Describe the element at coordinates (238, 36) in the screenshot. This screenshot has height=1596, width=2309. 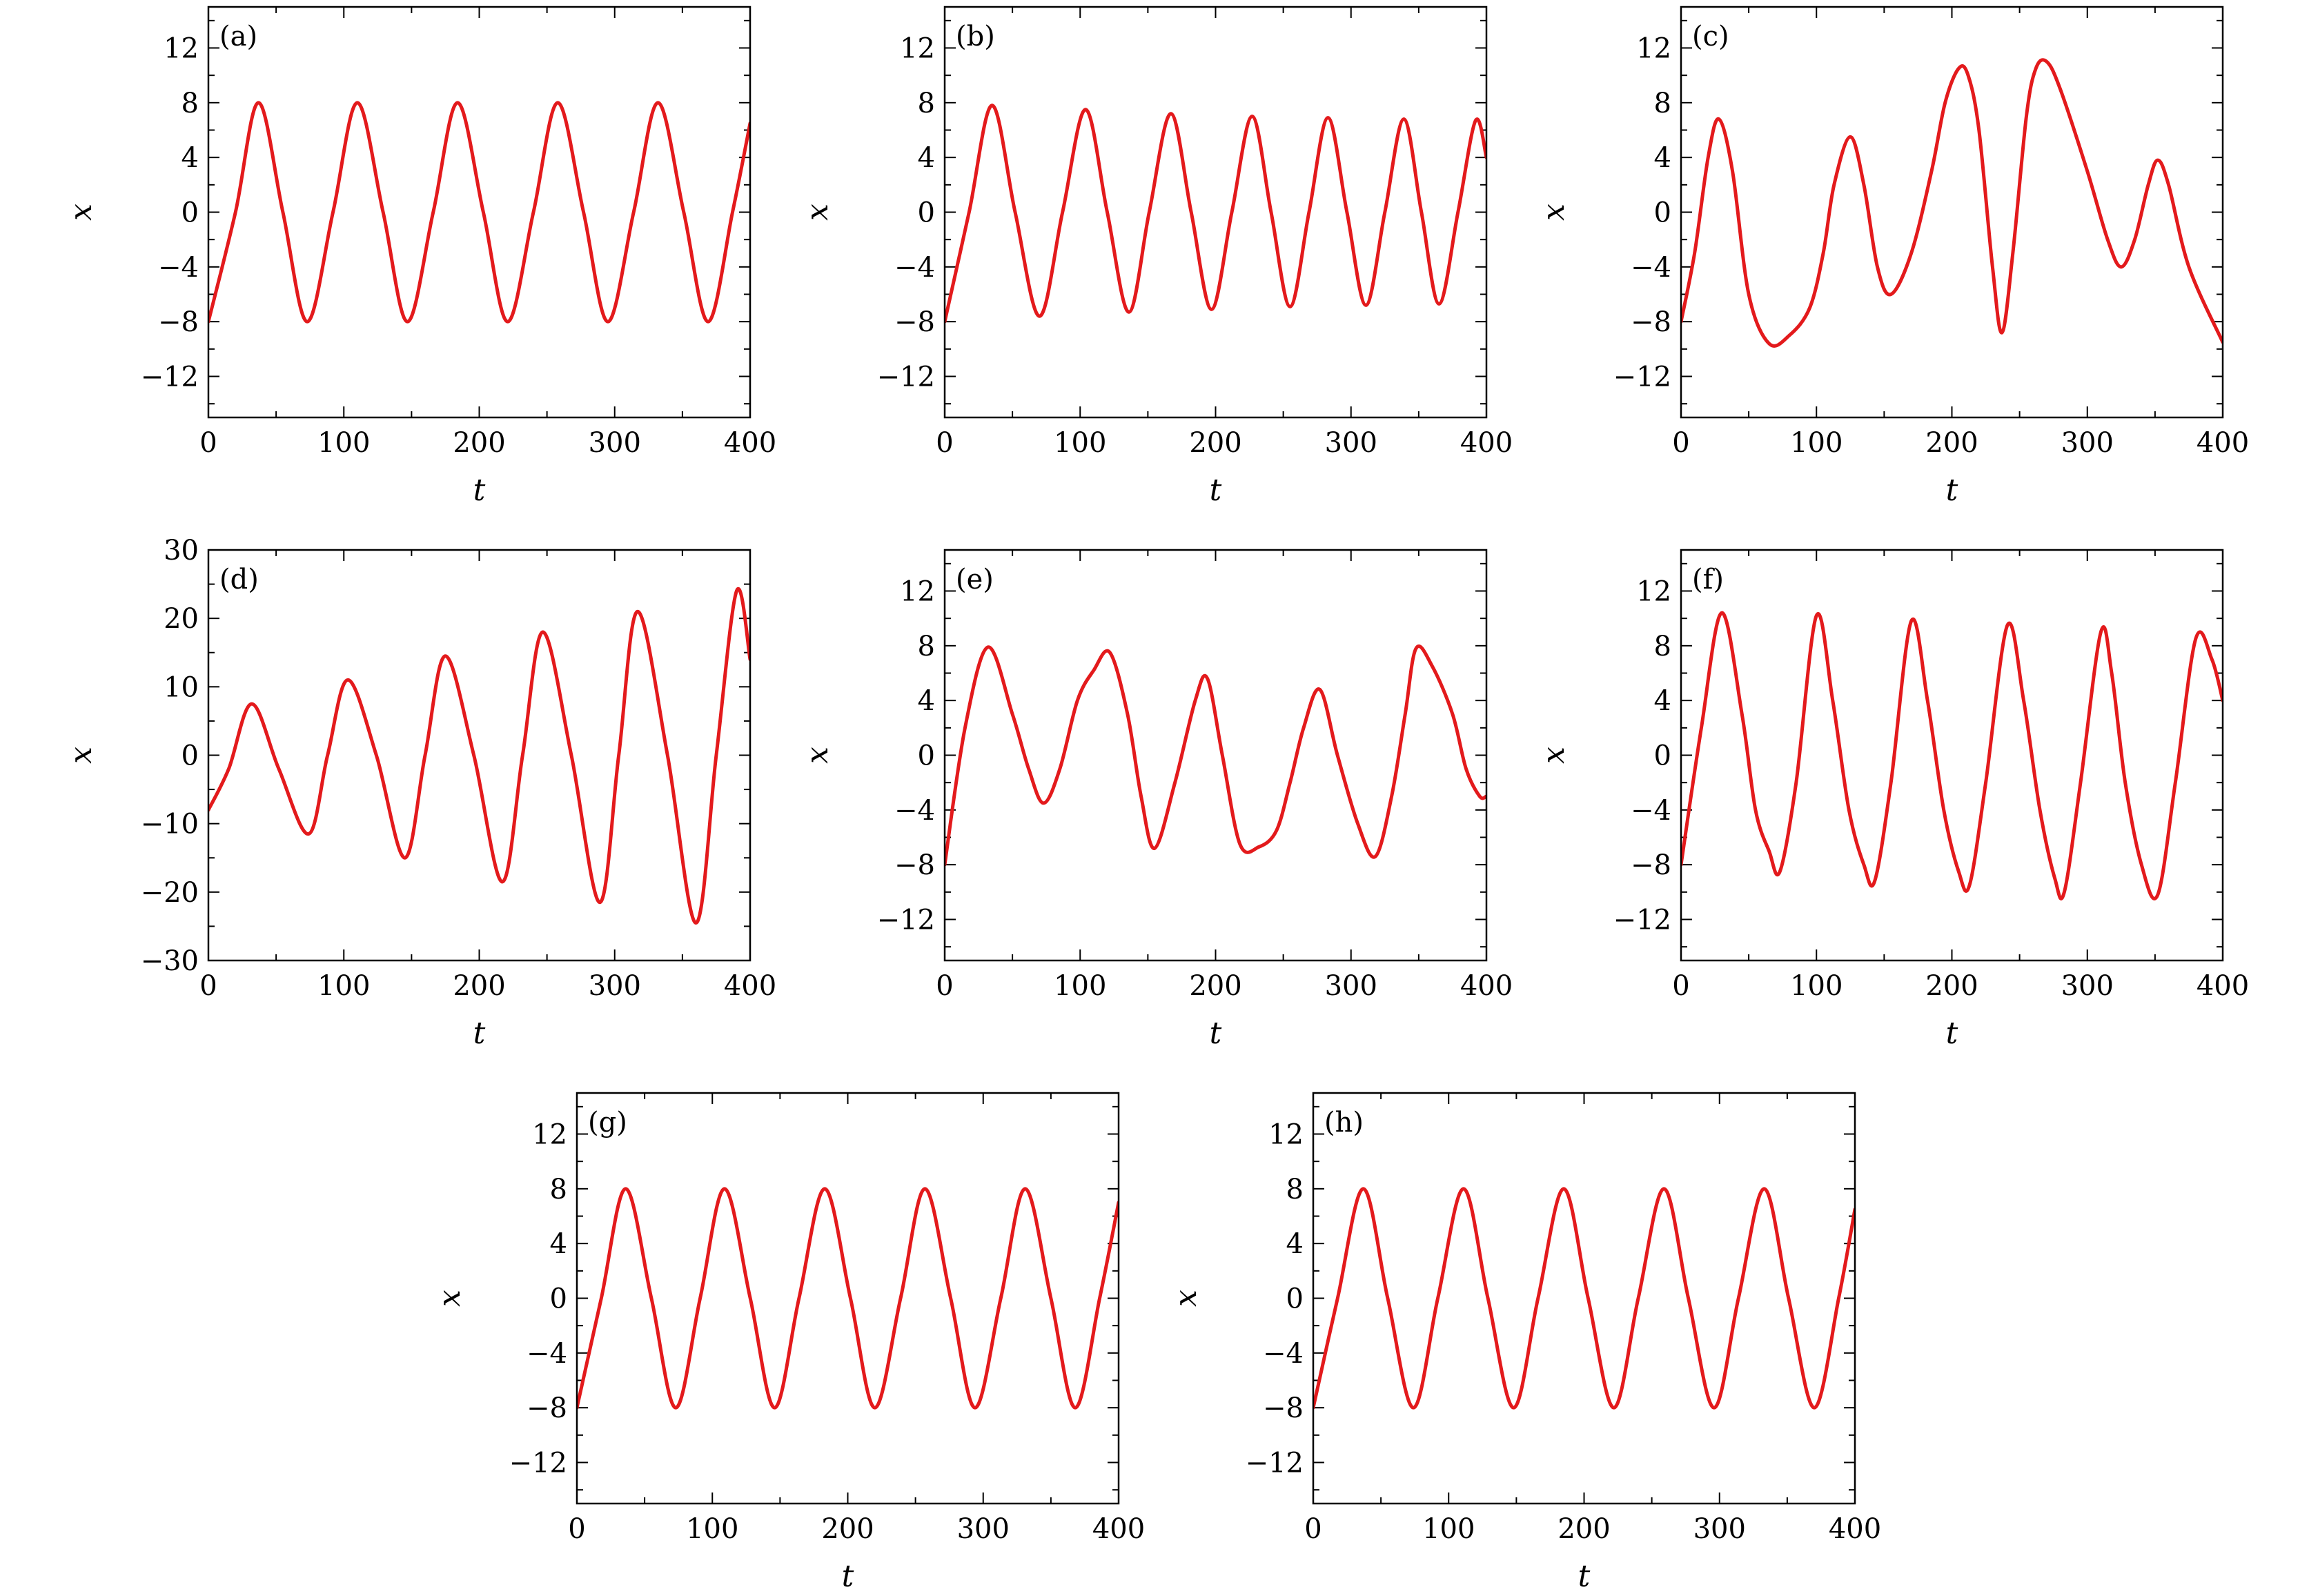
I see `panel-label: (a)` at that location.